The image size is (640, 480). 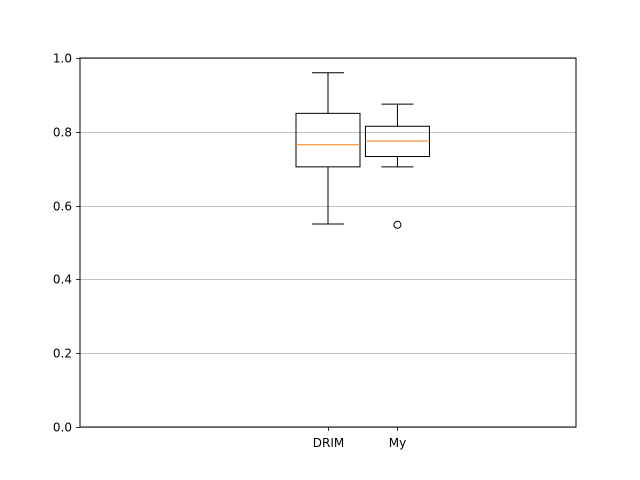 I want to click on x-tick-label: DRIM, so click(x=328, y=443).